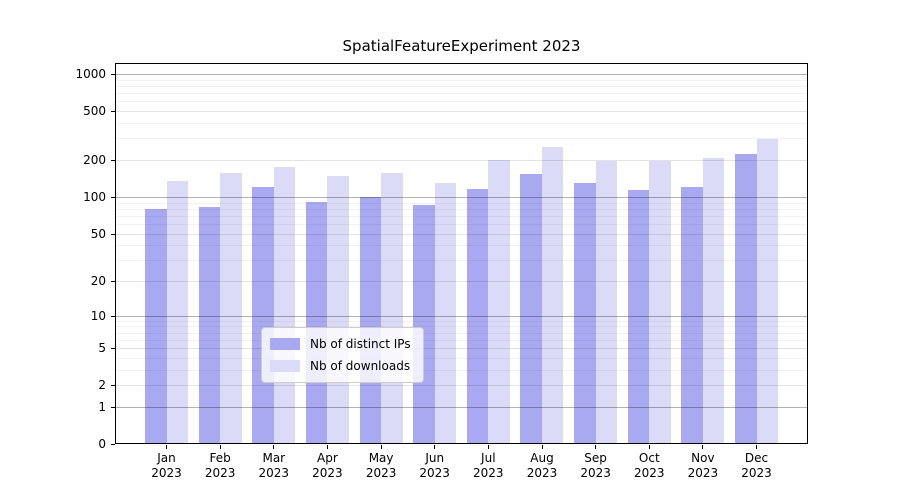  I want to click on x-tick-jun, so click(435, 447).